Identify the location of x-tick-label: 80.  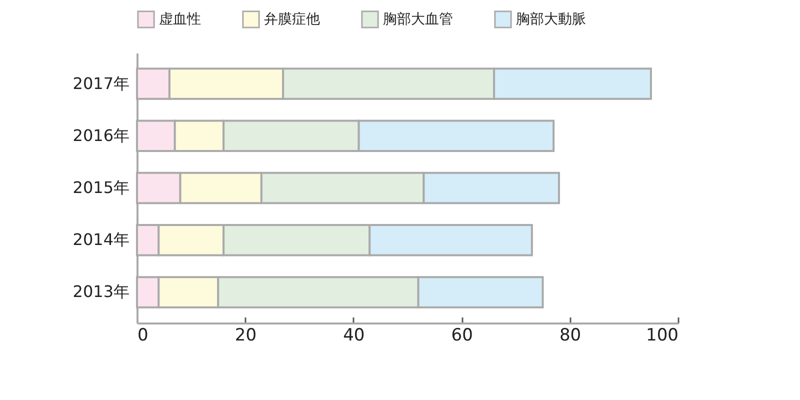
(570, 336).